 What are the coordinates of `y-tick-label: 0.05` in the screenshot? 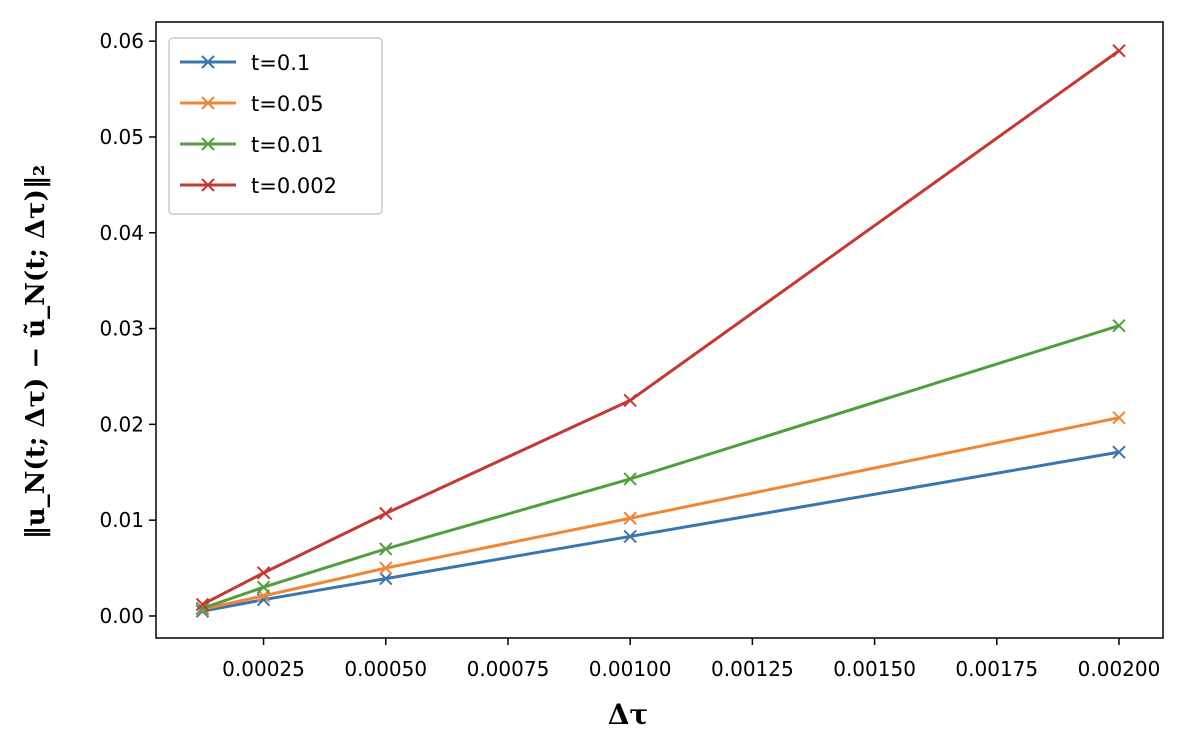 It's located at (121, 137).